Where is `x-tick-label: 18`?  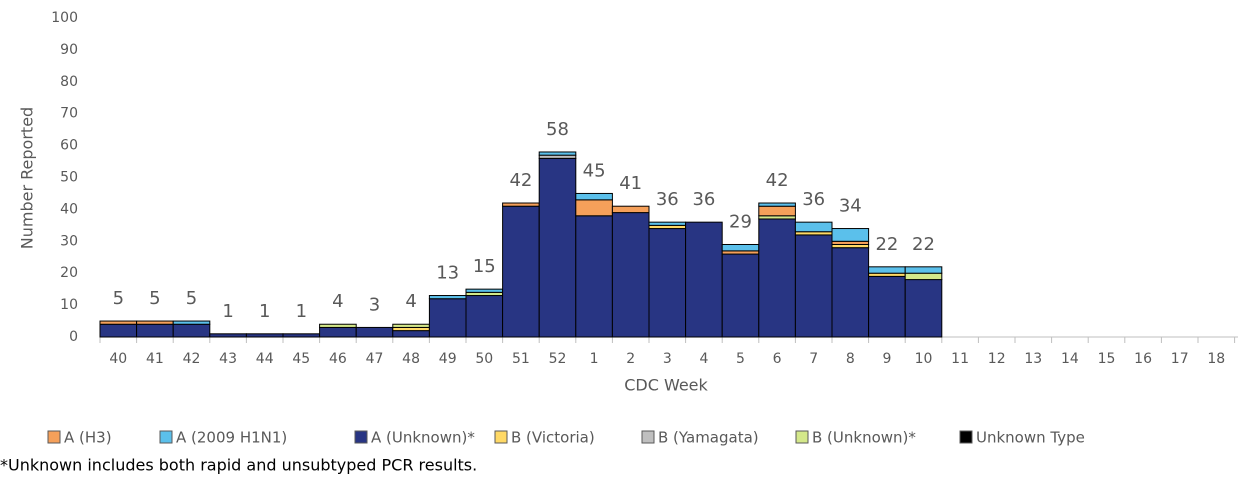
x-tick-label: 18 is located at coordinates (1216, 359).